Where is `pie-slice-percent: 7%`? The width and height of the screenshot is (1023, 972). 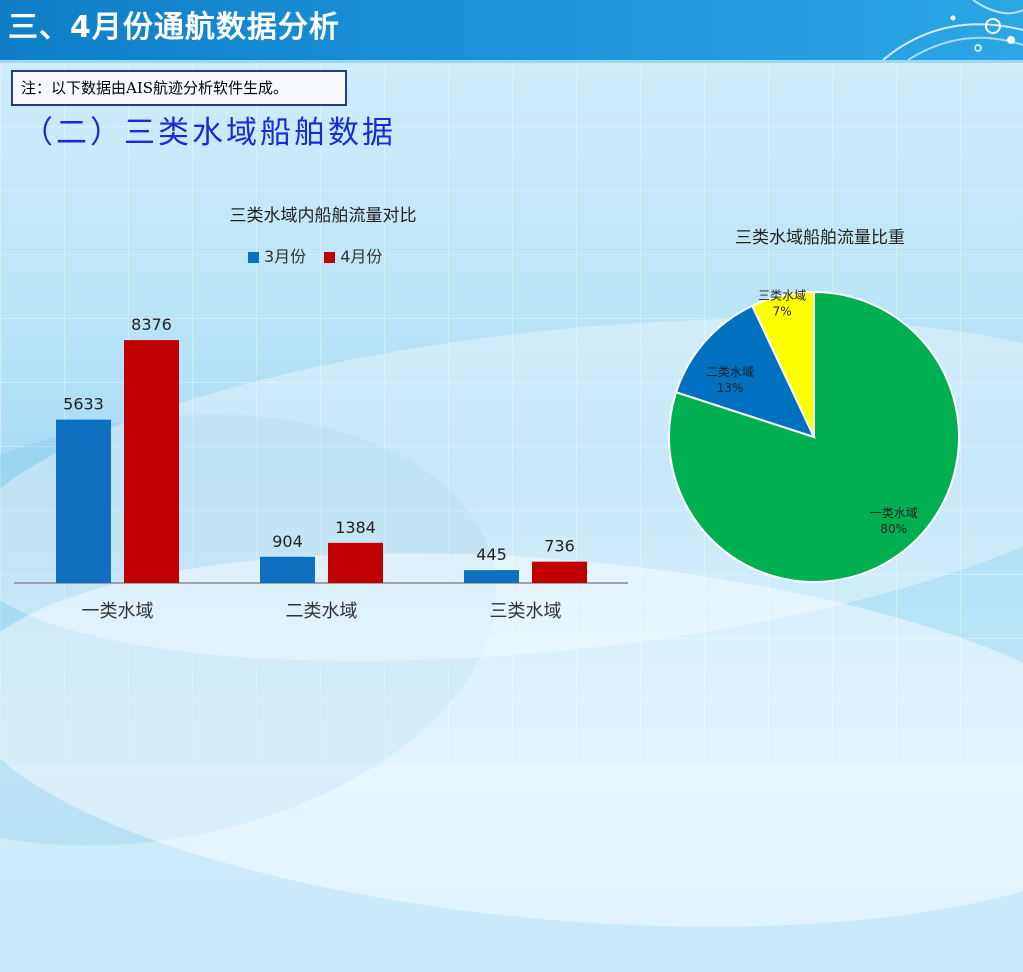 pie-slice-percent: 7% is located at coordinates (782, 311).